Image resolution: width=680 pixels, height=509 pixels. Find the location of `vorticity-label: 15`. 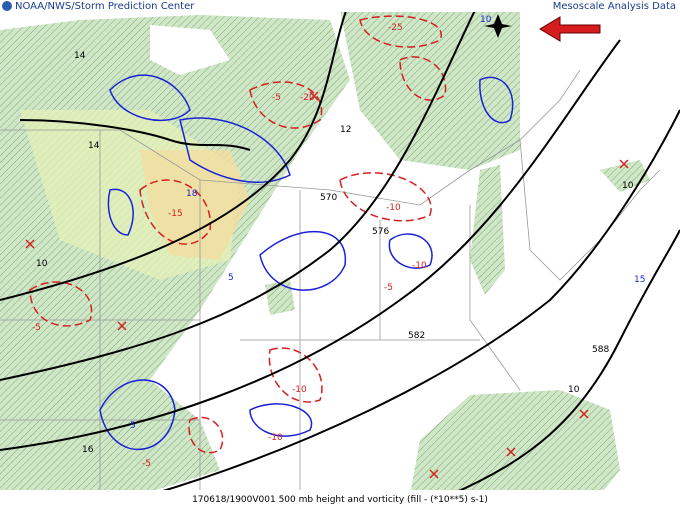

vorticity-label: 15 is located at coordinates (639, 280).